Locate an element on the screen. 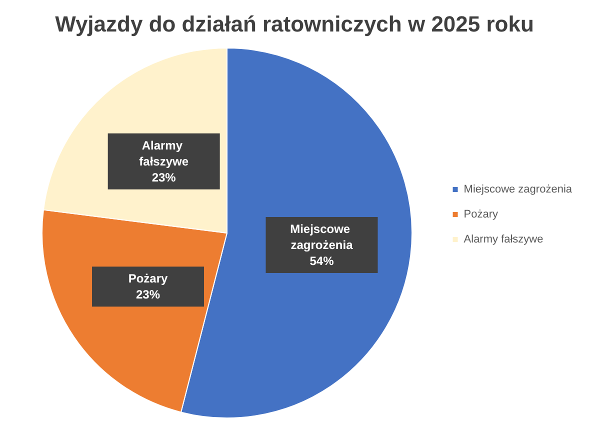 The height and width of the screenshot is (429, 589). slice-label: Pożary is located at coordinates (148, 279).